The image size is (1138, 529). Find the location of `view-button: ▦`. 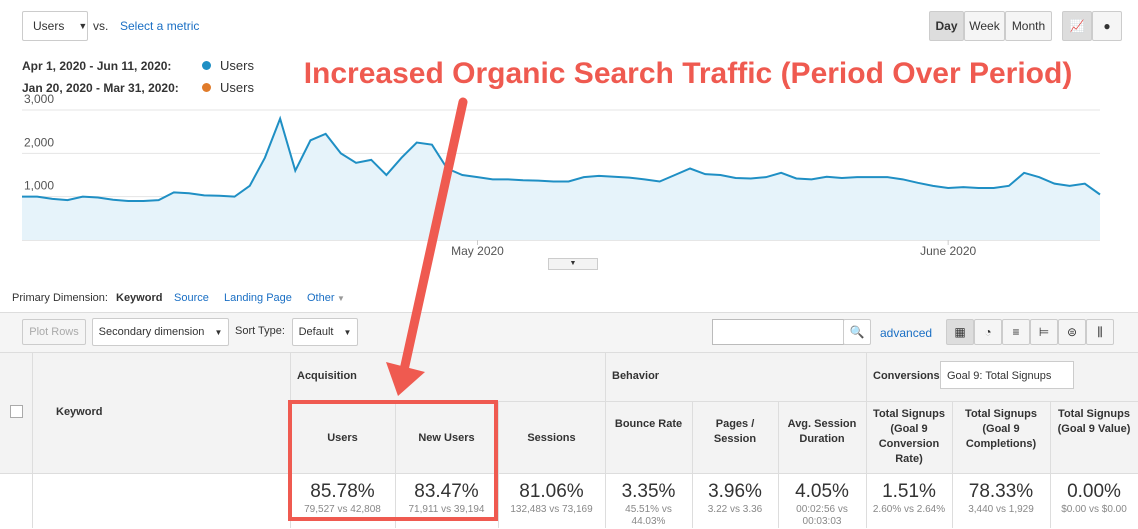

view-button: ▦ is located at coordinates (960, 332).